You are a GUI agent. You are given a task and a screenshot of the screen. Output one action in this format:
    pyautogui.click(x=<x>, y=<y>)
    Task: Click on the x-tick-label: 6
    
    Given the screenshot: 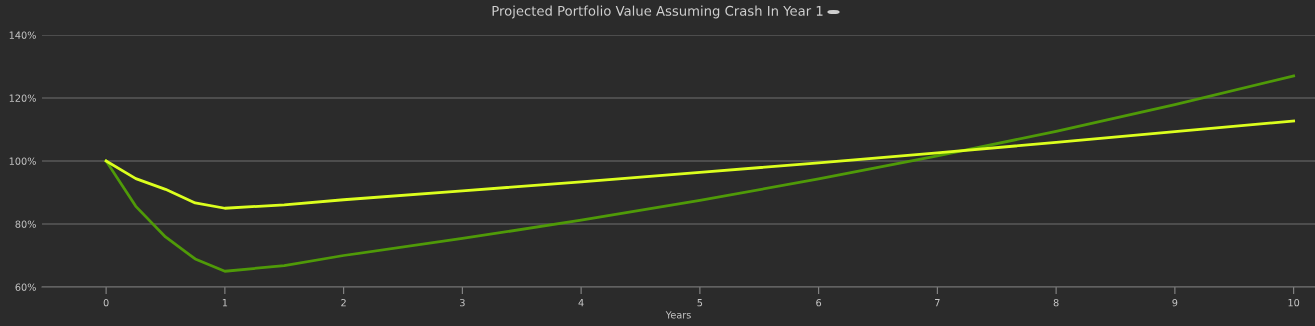 What is the action you would take?
    pyautogui.click(x=819, y=302)
    